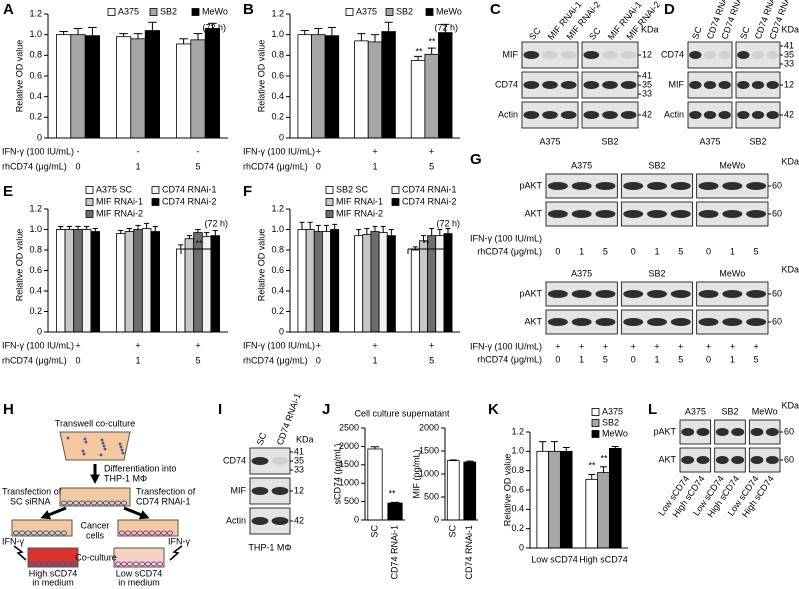  I want to click on condition-value: 5, so click(680, 359).